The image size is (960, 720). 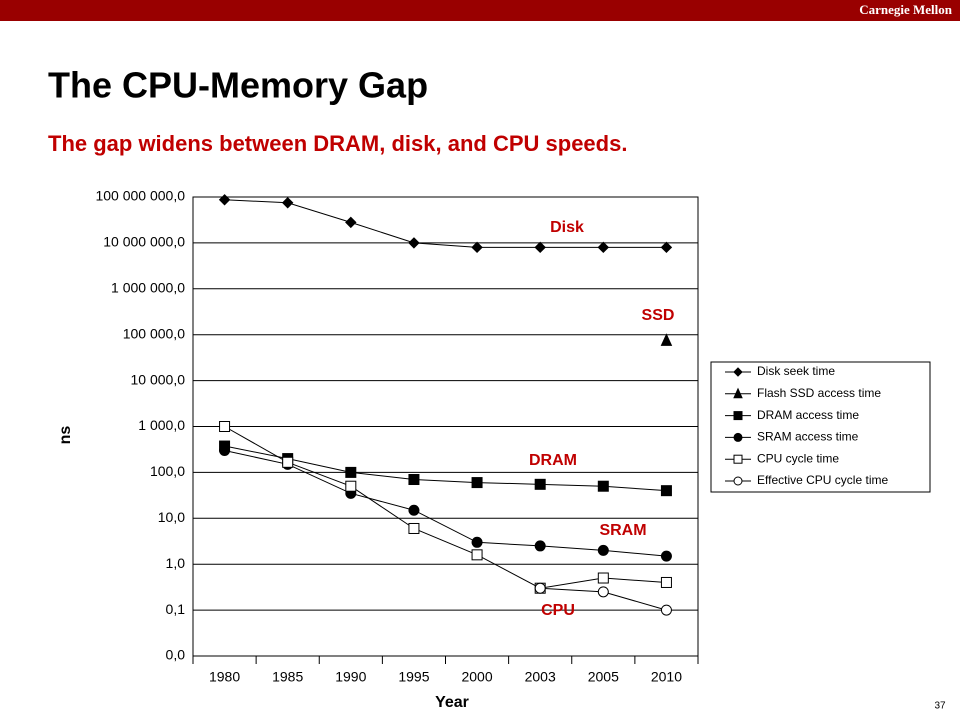 What do you see at coordinates (413, 677) in the screenshot?
I see `x-tick-label: 1995` at bounding box center [413, 677].